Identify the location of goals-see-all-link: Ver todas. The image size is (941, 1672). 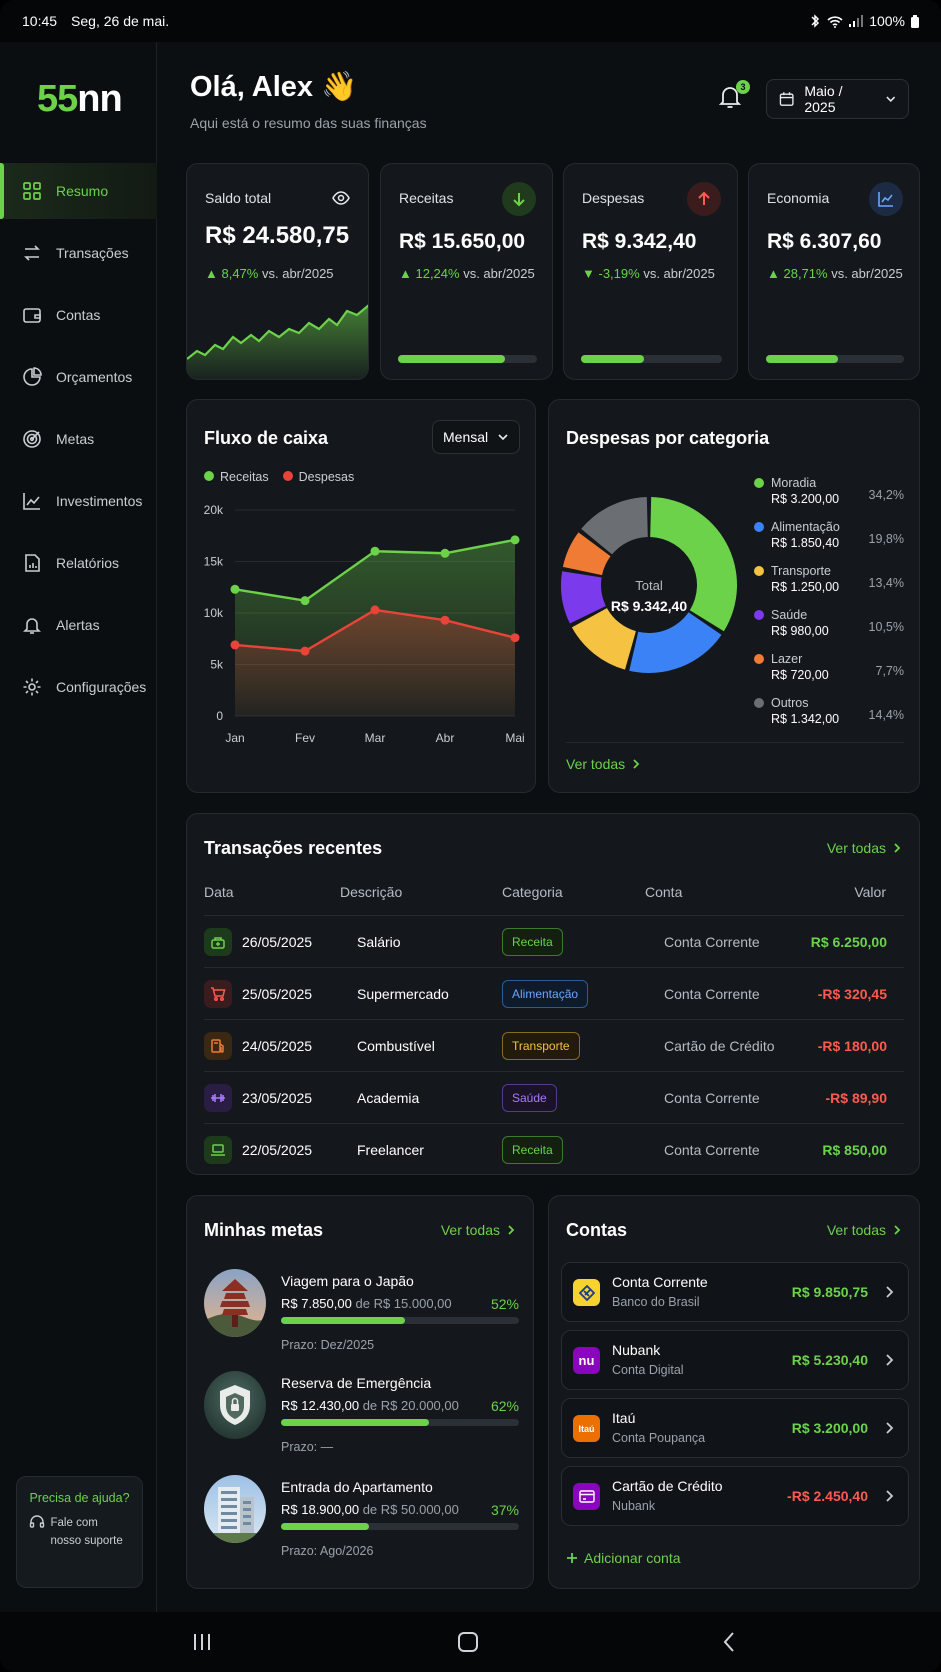
(478, 1230).